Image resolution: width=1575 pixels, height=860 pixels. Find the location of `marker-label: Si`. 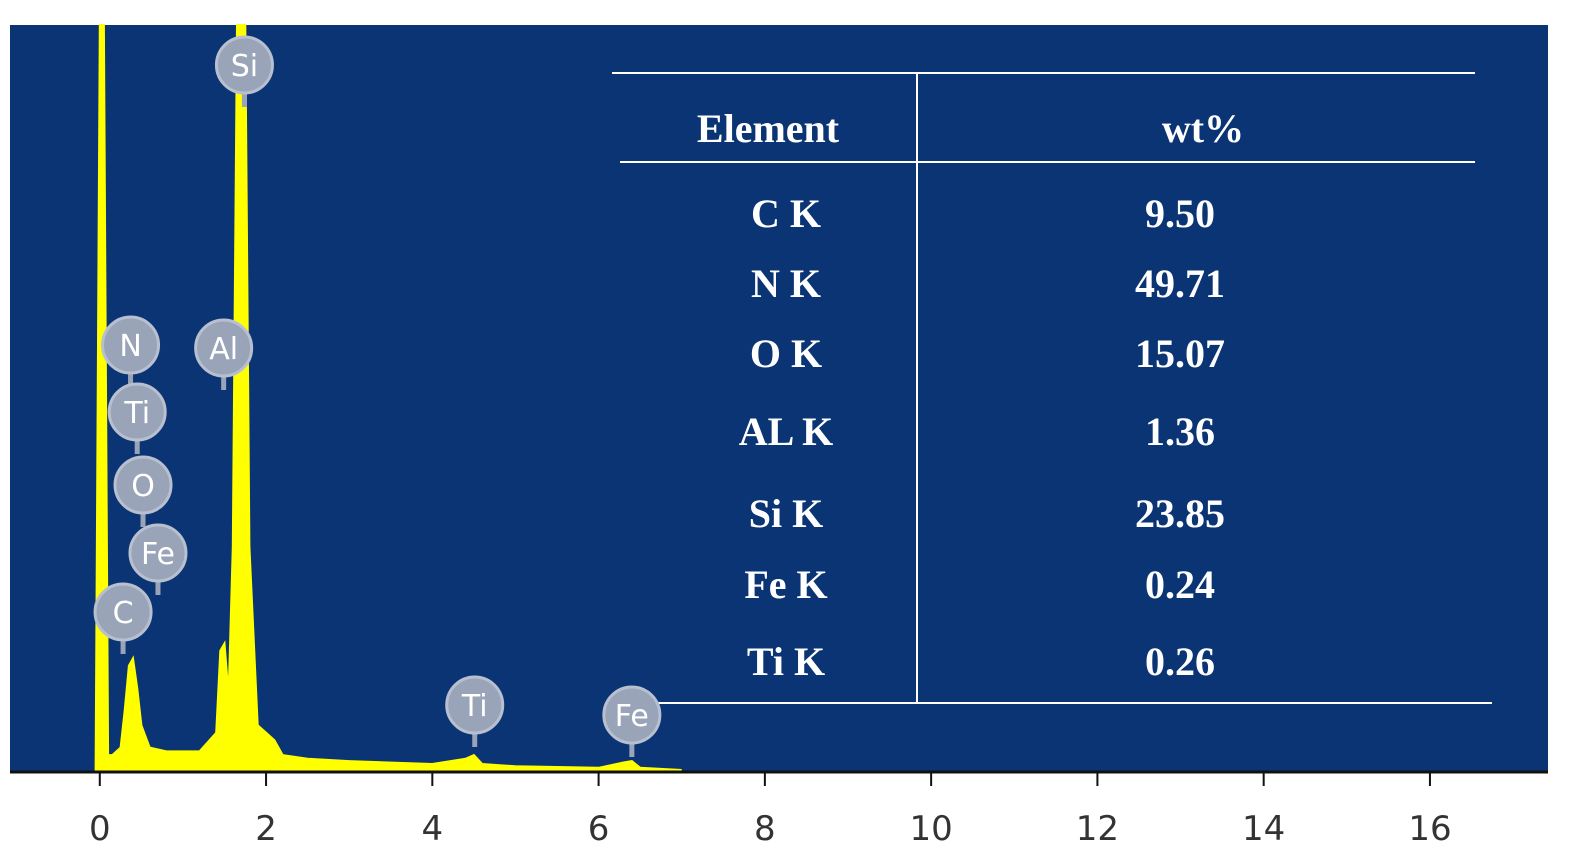

marker-label: Si is located at coordinates (244, 66).